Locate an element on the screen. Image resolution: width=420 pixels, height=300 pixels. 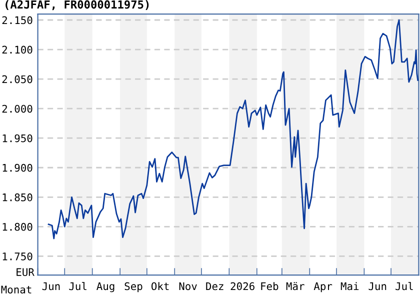
y-tick-label: 1.950 is located at coordinates (17, 138).